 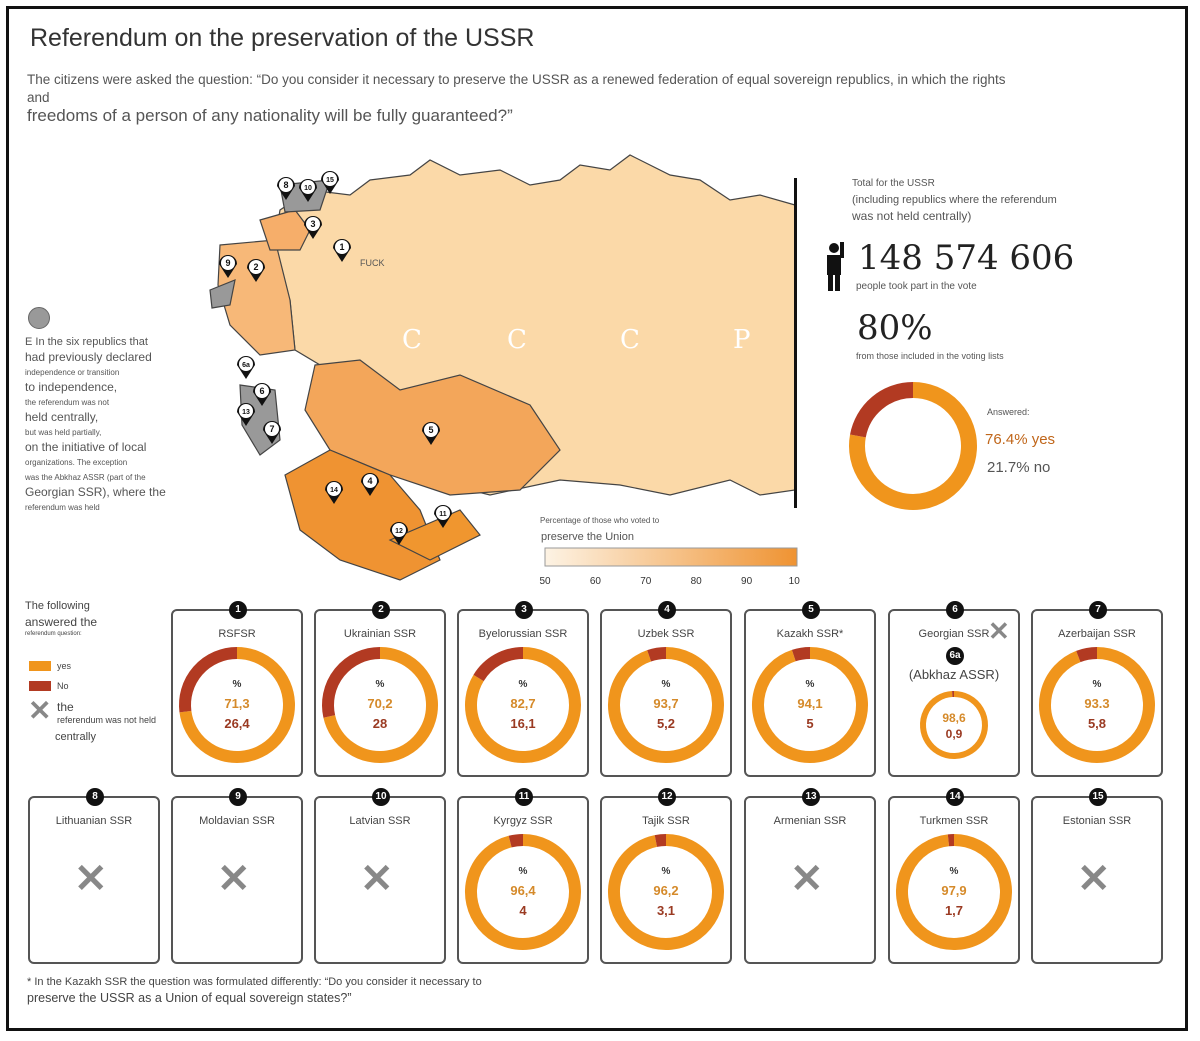 What do you see at coordinates (399, 531) in the screenshot?
I see `map-marker-label: 12` at bounding box center [399, 531].